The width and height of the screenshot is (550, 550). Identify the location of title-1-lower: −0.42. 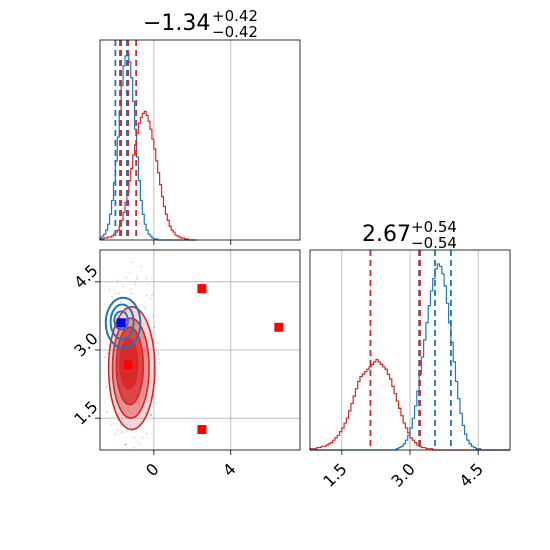
(235, 32).